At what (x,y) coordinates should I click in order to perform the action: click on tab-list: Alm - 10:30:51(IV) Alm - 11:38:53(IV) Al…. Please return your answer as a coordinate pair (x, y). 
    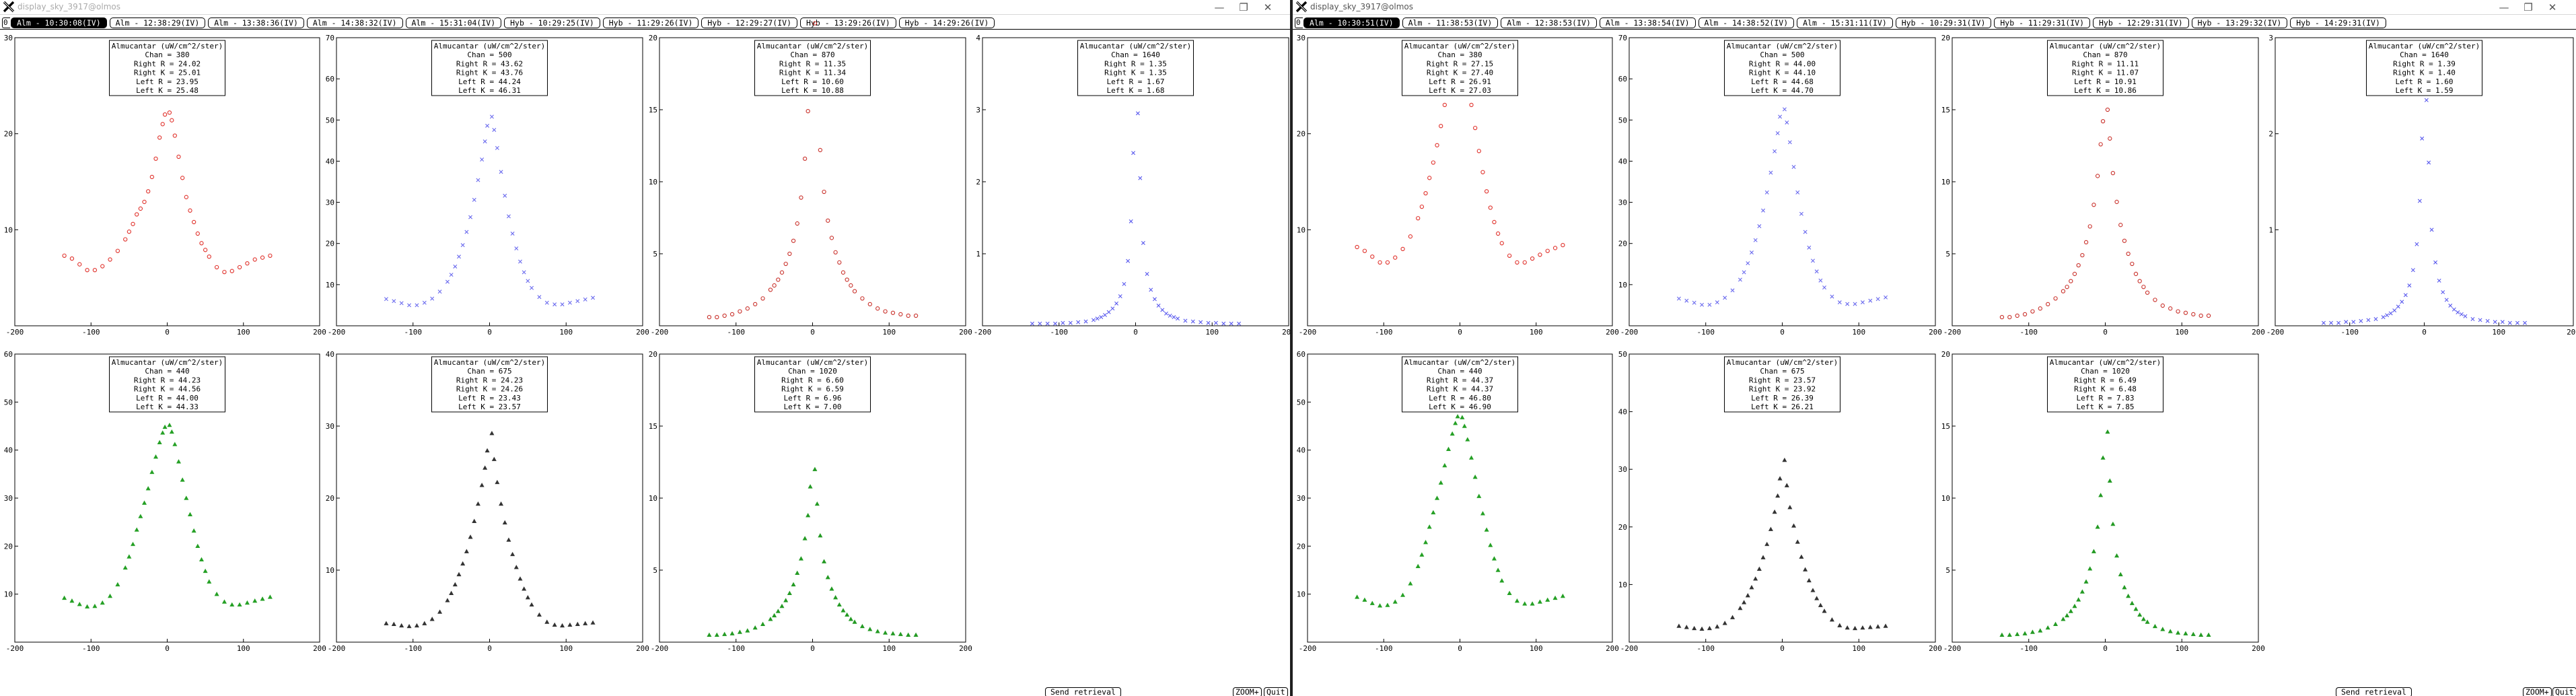
    Looking at the image, I should click on (1846, 23).